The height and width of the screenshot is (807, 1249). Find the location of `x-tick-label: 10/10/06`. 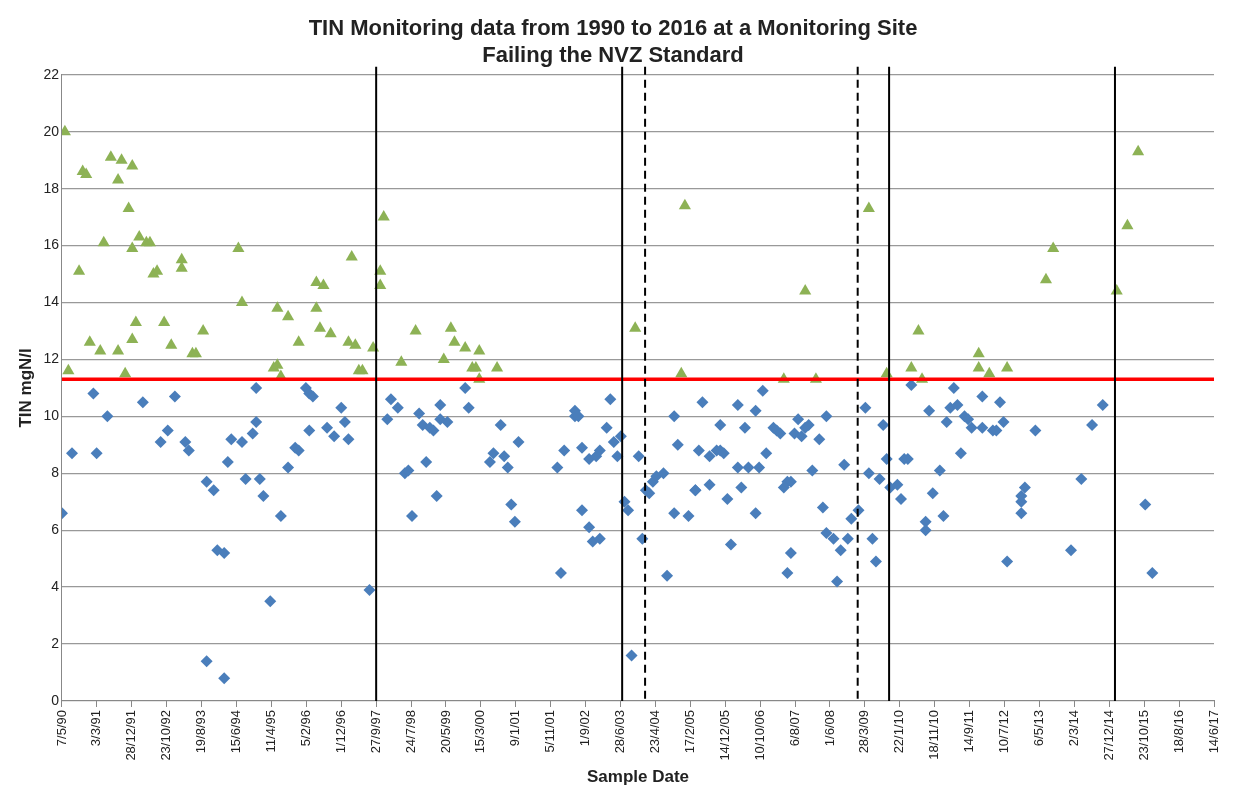

x-tick-label: 10/10/06 is located at coordinates (759, 735).